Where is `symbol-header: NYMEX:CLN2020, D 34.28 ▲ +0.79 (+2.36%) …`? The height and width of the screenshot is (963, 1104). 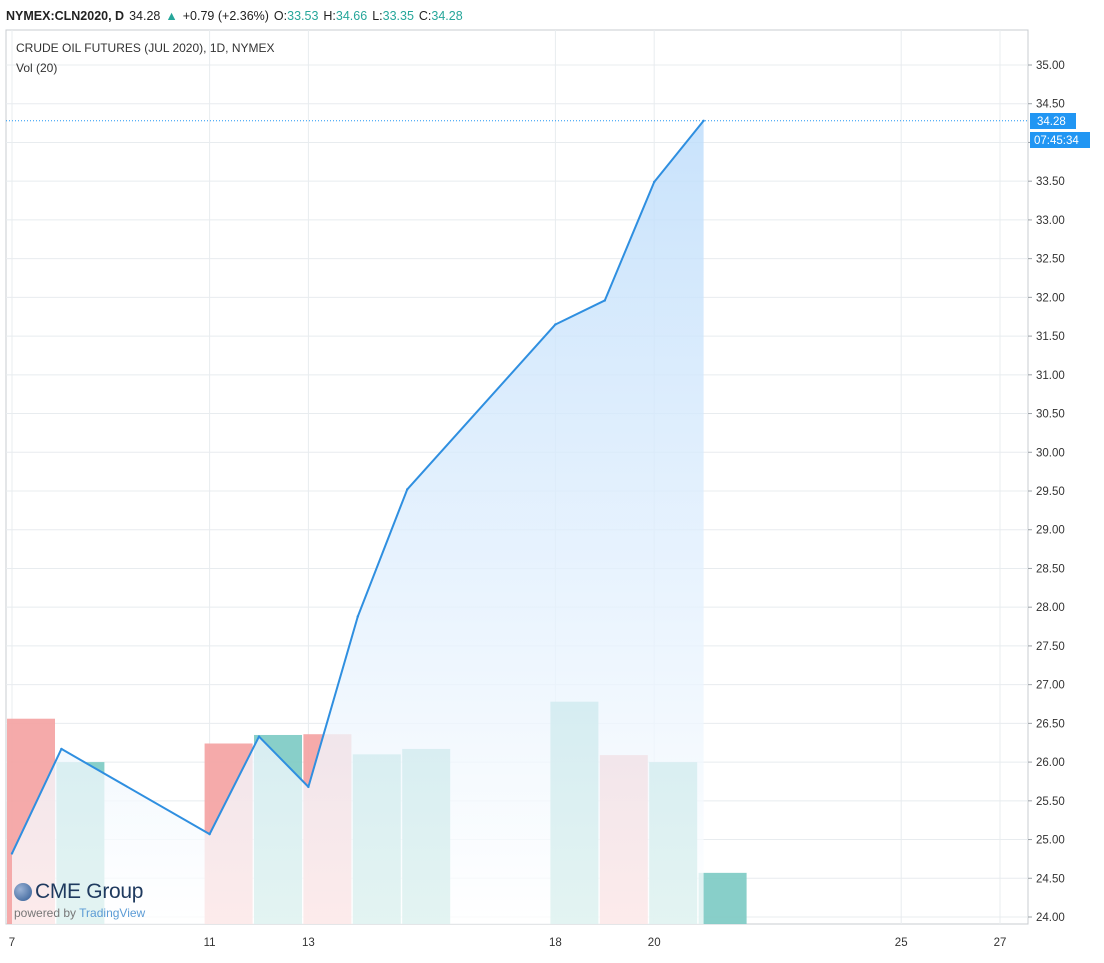
symbol-header: NYMEX:CLN2020, D 34.28 ▲ +0.79 (+2.36%) … is located at coordinates (234, 16).